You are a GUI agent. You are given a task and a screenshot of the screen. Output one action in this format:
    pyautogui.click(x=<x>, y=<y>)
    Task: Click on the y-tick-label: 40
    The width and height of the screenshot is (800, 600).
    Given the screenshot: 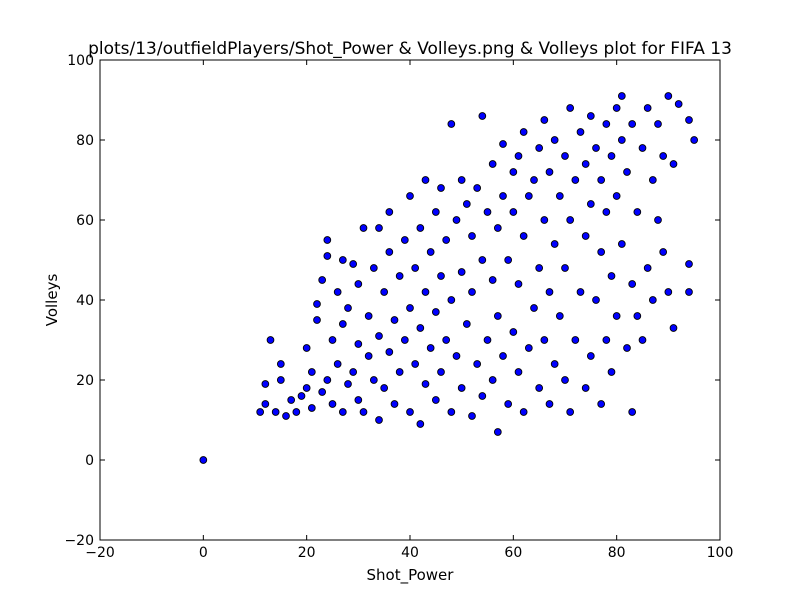 What is the action you would take?
    pyautogui.click(x=85, y=301)
    